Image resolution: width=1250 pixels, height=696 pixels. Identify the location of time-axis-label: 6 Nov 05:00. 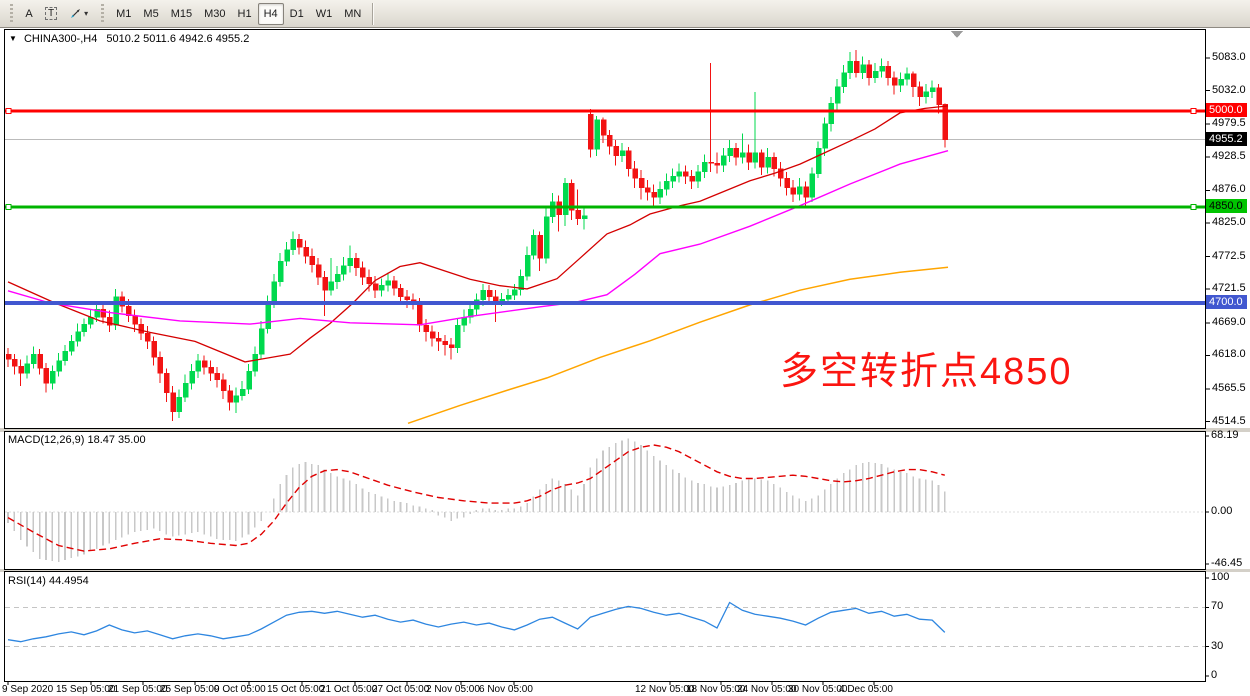
(506, 689).